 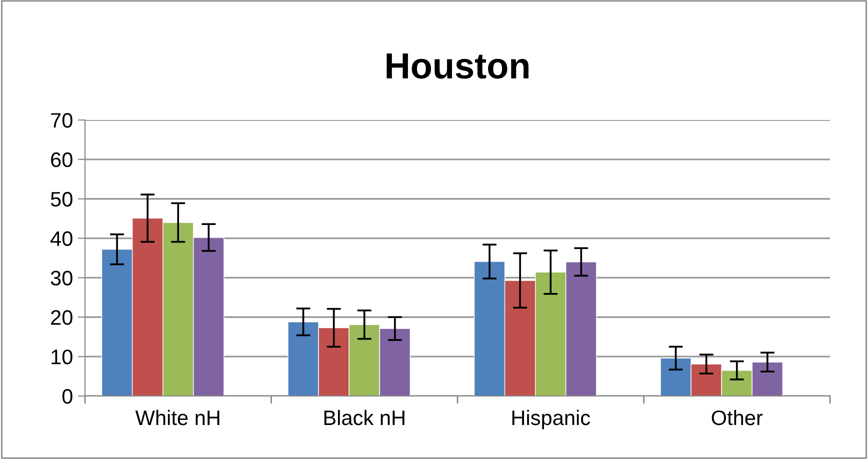 I want to click on x-tick-label: Hispanic, so click(x=551, y=420).